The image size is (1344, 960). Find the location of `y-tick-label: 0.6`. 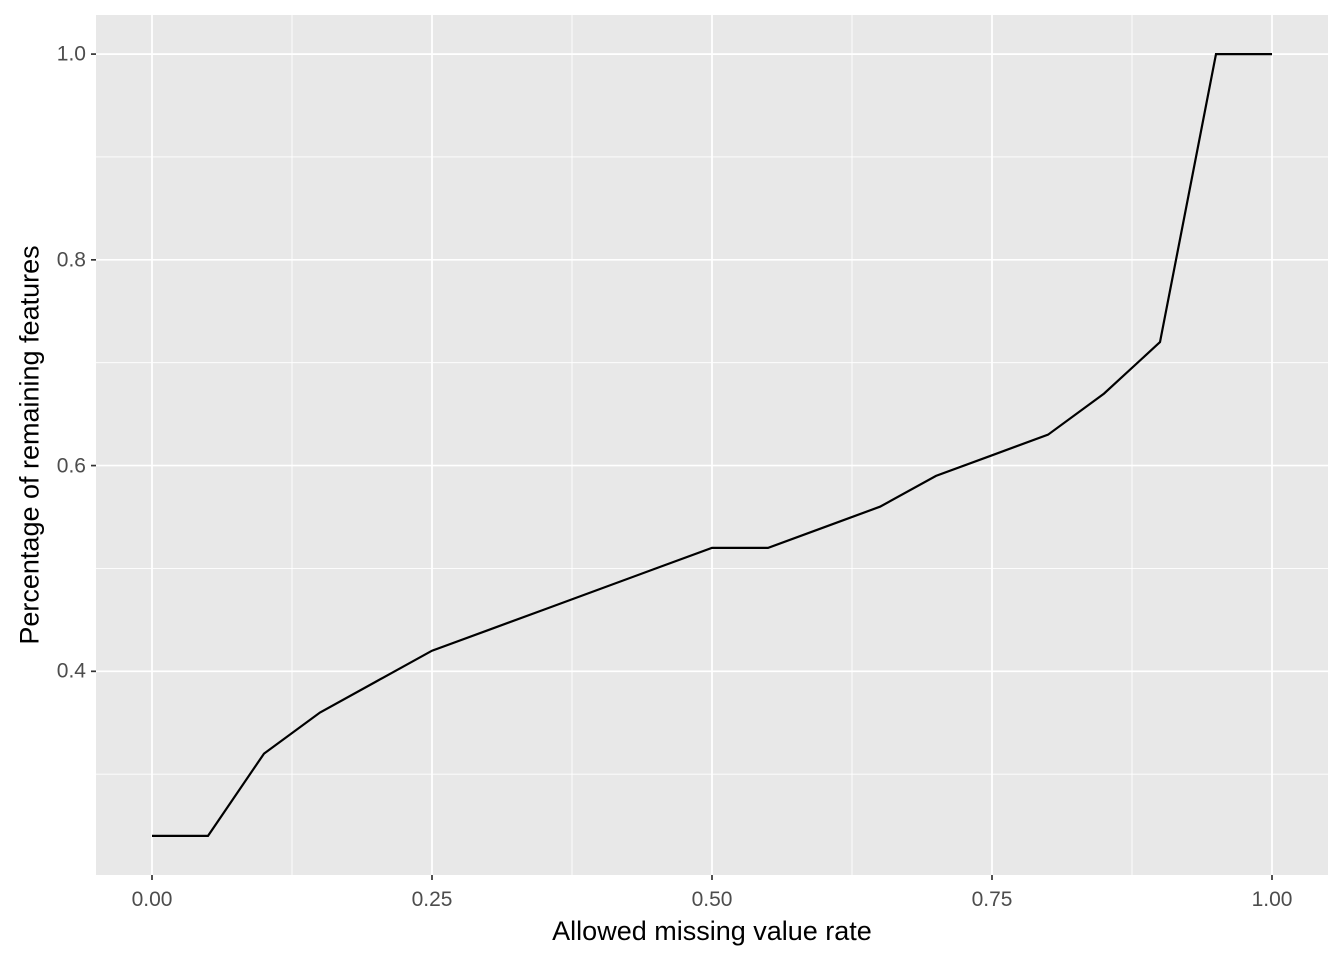

y-tick-label: 0.6 is located at coordinates (71, 466).